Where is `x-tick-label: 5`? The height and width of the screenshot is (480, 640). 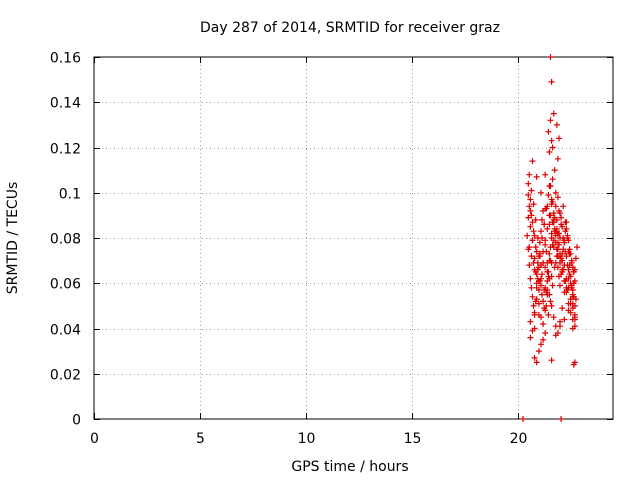 x-tick-label: 5 is located at coordinates (200, 439).